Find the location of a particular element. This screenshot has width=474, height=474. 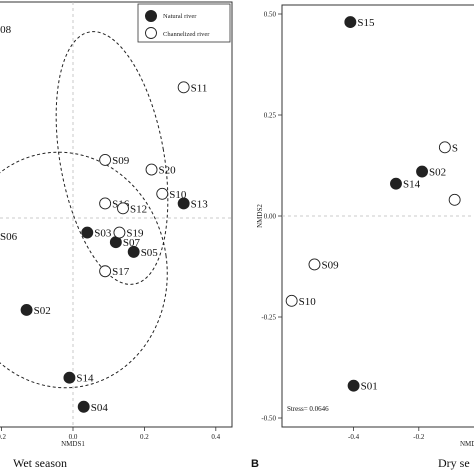

point-label: S17 is located at coordinates (121, 272).